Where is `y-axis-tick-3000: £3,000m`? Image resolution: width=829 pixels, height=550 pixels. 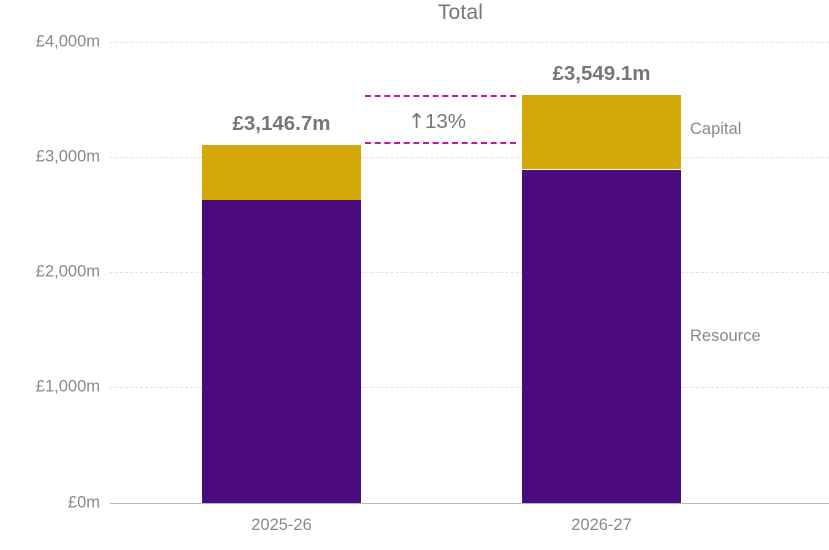
y-axis-tick-3000: £3,000m is located at coordinates (67, 156).